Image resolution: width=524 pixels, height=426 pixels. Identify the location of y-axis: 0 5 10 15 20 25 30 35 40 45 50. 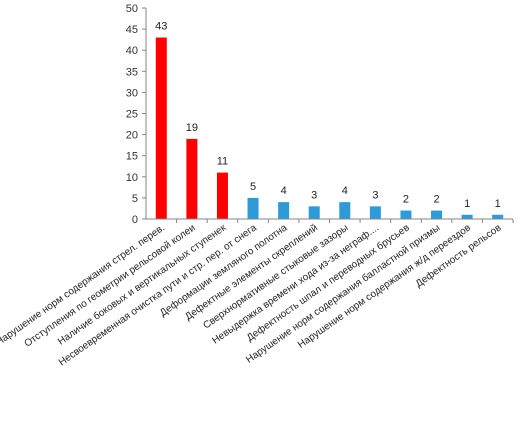
(136, 114).